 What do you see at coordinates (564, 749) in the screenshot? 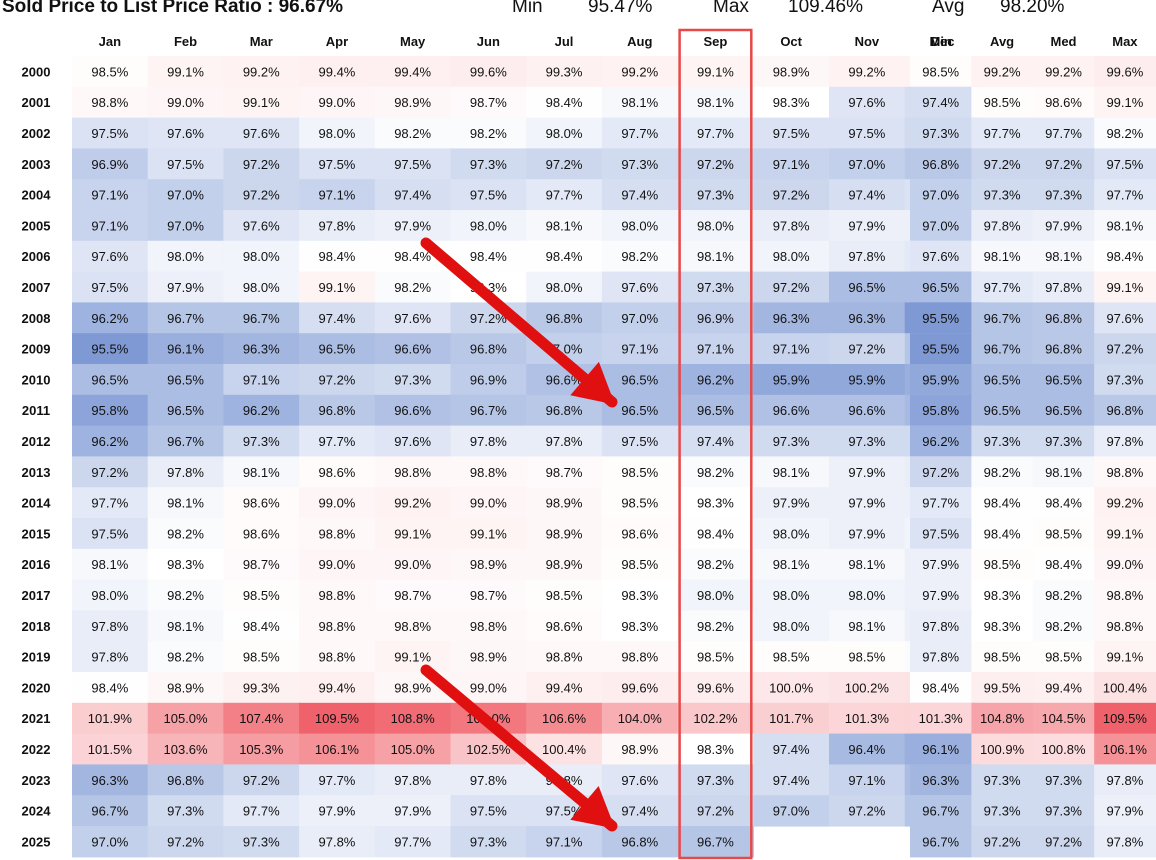
I see `cell-value: 100.4%` at bounding box center [564, 749].